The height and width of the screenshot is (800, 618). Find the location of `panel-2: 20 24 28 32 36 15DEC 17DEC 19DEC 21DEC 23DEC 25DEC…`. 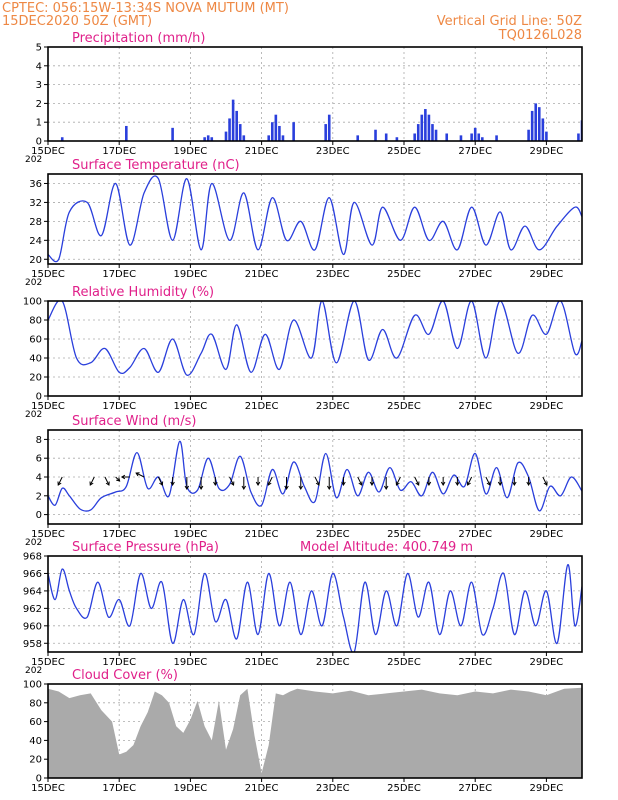

panel-2: 20 24 28 32 36 15DEC 17DEC 19DEC 21DEC 23DEC 25DEC… is located at coordinates (304, 223).